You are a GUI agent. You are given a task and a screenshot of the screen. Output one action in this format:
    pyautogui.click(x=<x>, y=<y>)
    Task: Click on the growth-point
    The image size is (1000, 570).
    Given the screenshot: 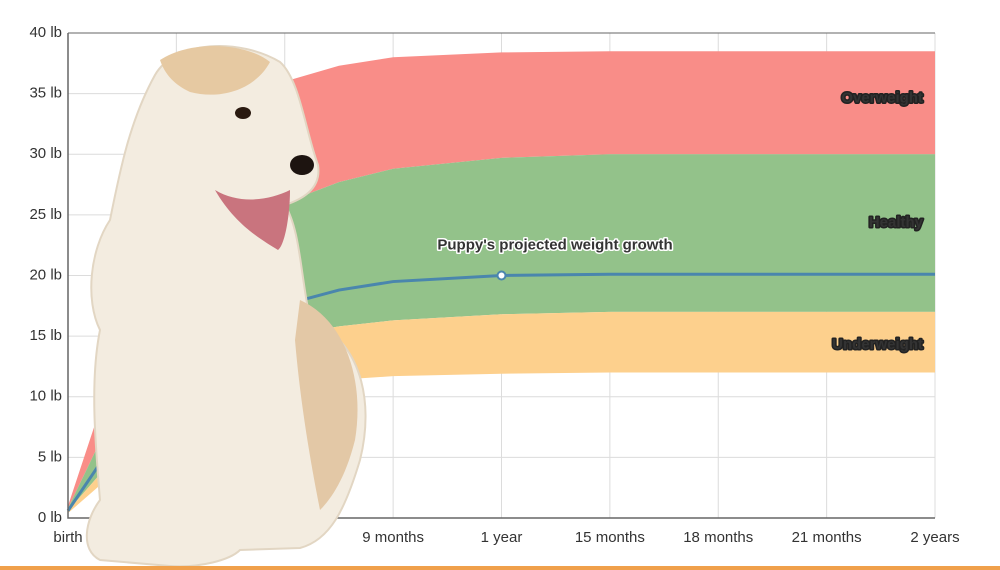 What is the action you would take?
    pyautogui.click(x=501, y=275)
    